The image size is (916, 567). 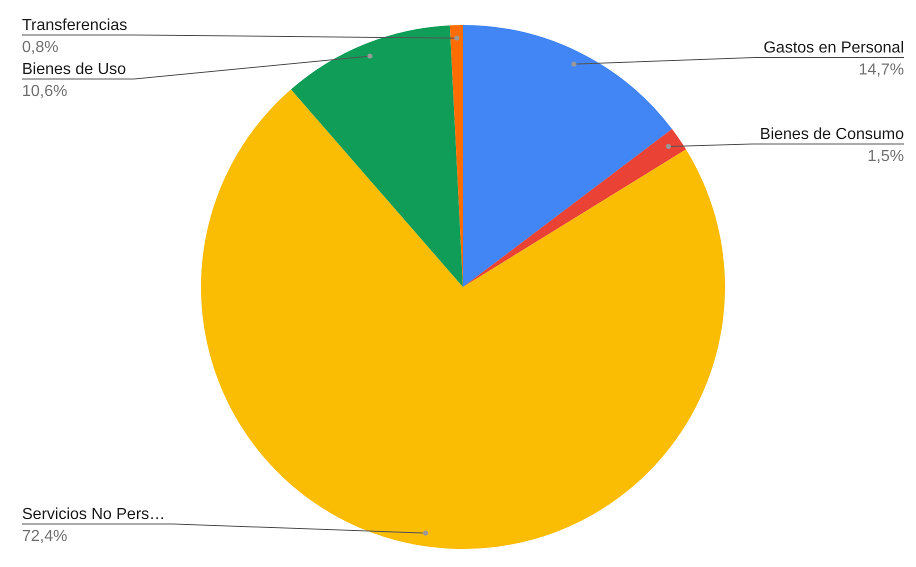 What do you see at coordinates (40, 47) in the screenshot?
I see `data-label: 0,8%` at bounding box center [40, 47].